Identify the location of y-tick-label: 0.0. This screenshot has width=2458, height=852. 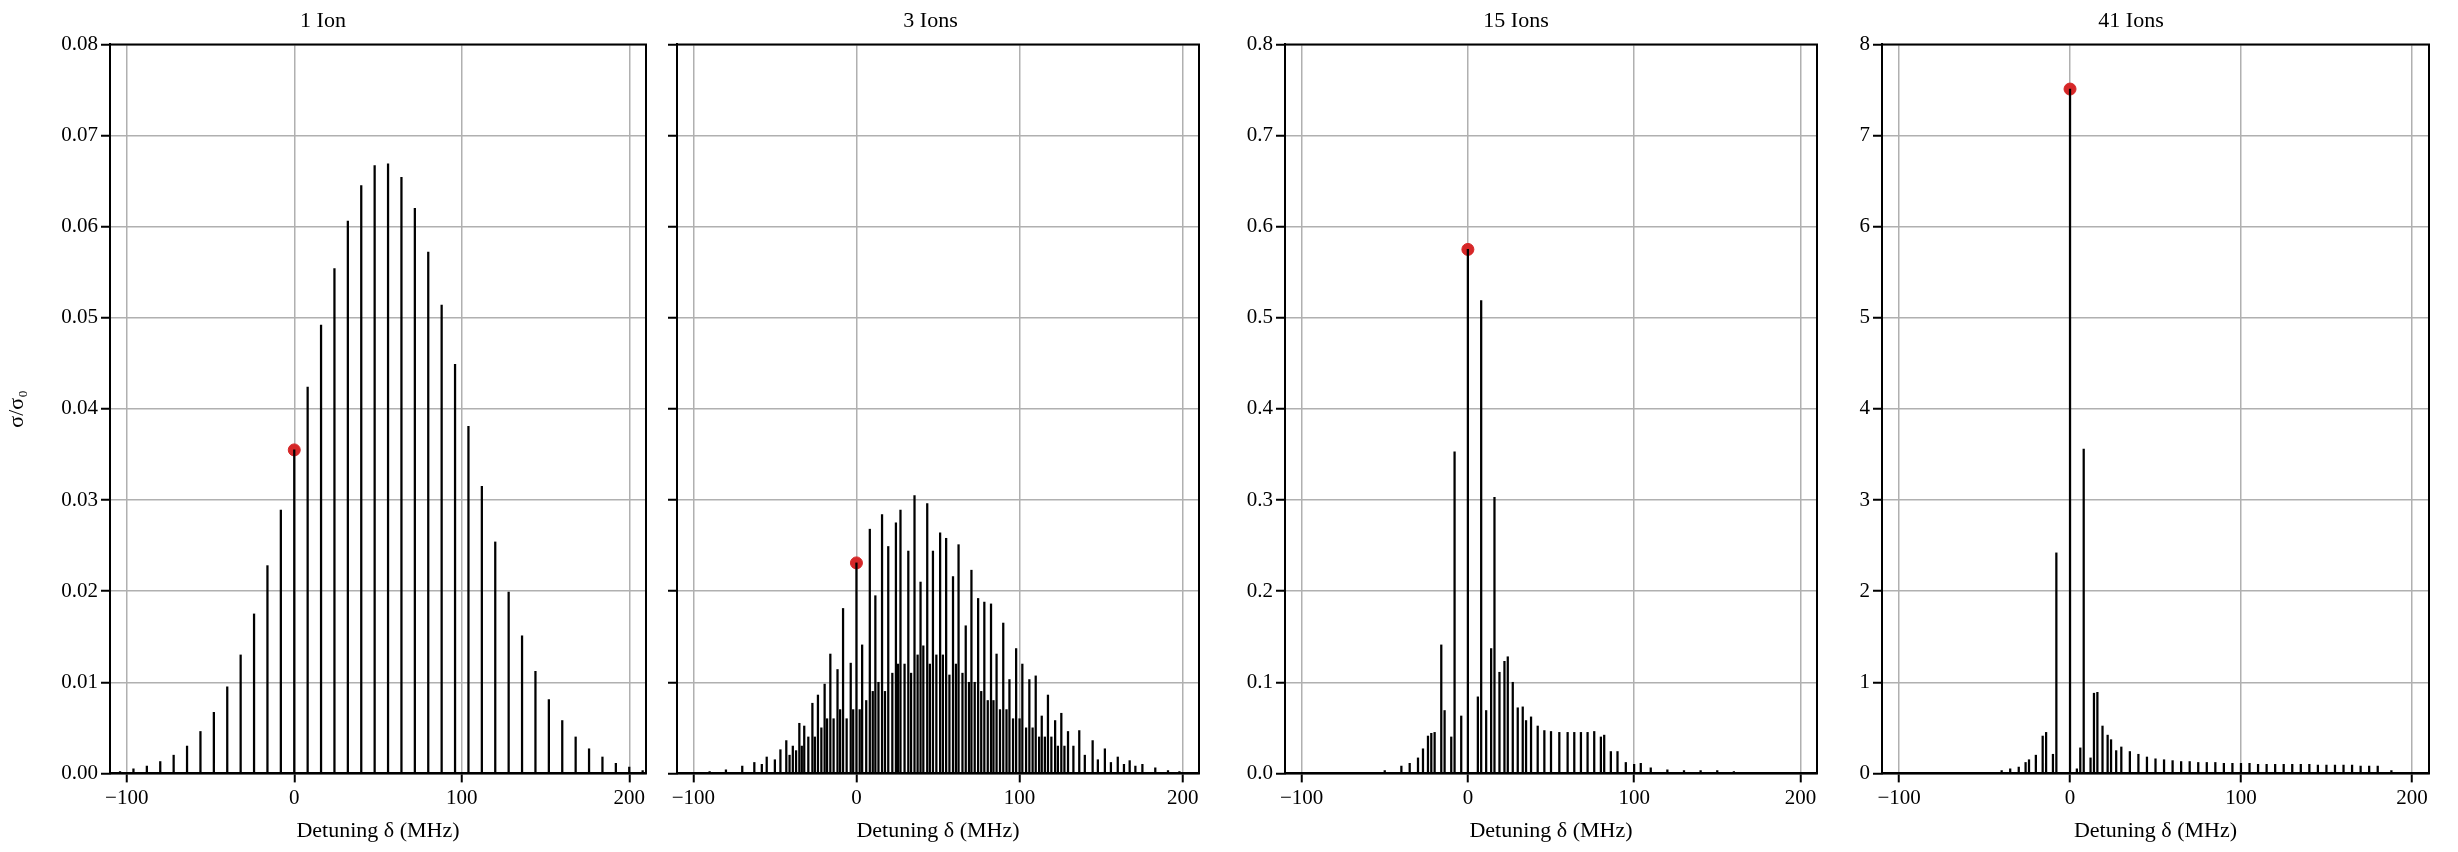
(1259, 771).